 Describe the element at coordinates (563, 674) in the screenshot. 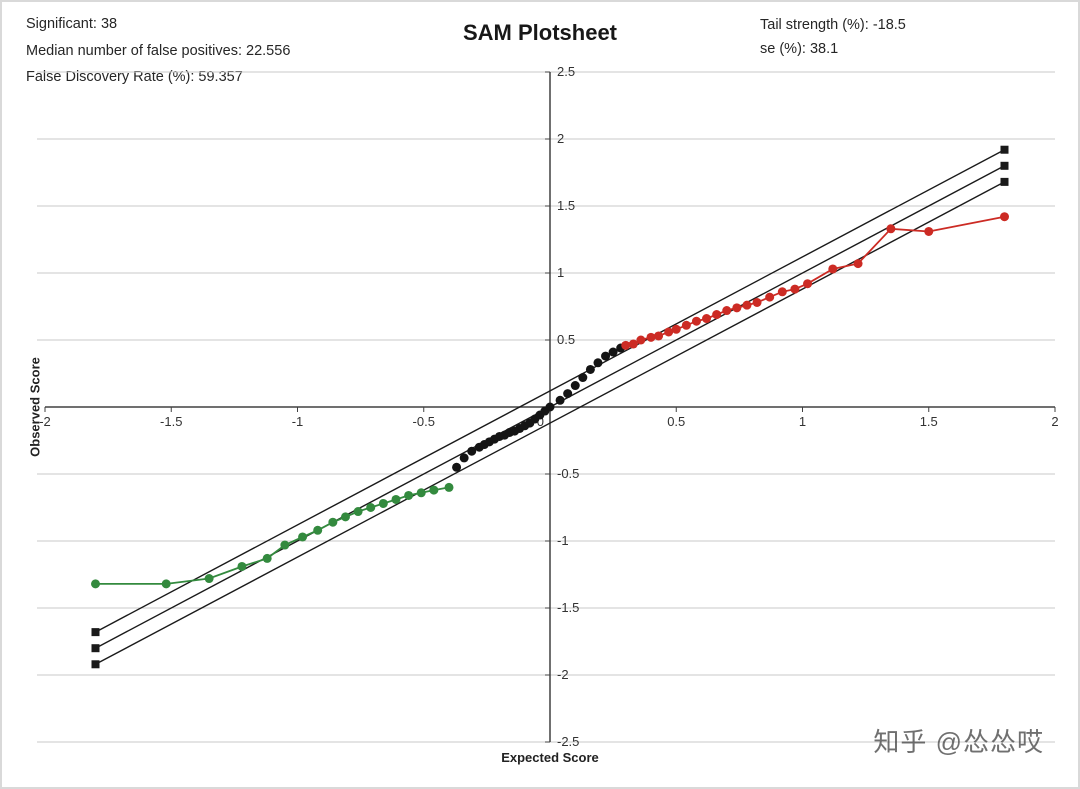

I see `y-tick-label: -2` at that location.